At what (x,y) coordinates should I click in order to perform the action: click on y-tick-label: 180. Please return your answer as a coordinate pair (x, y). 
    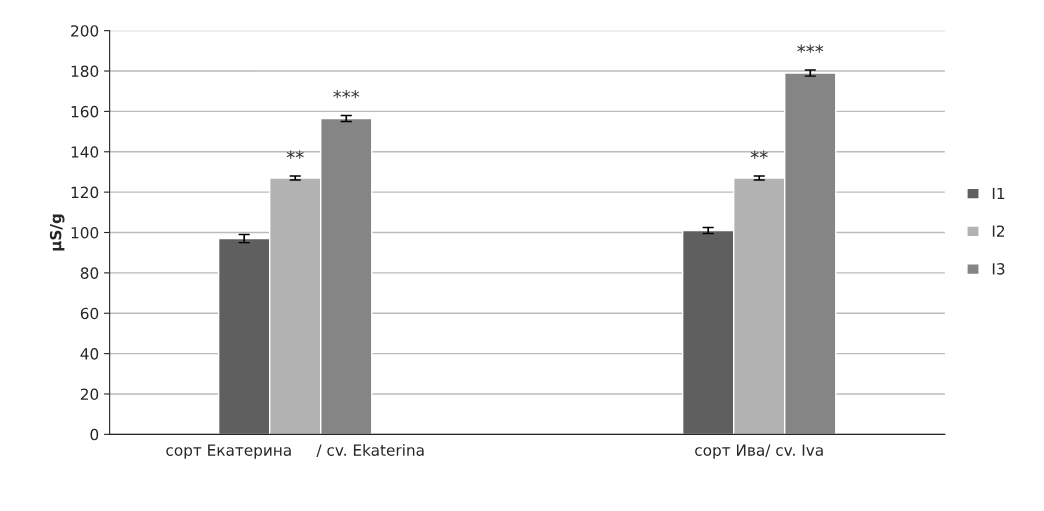
    Looking at the image, I should click on (85, 71).